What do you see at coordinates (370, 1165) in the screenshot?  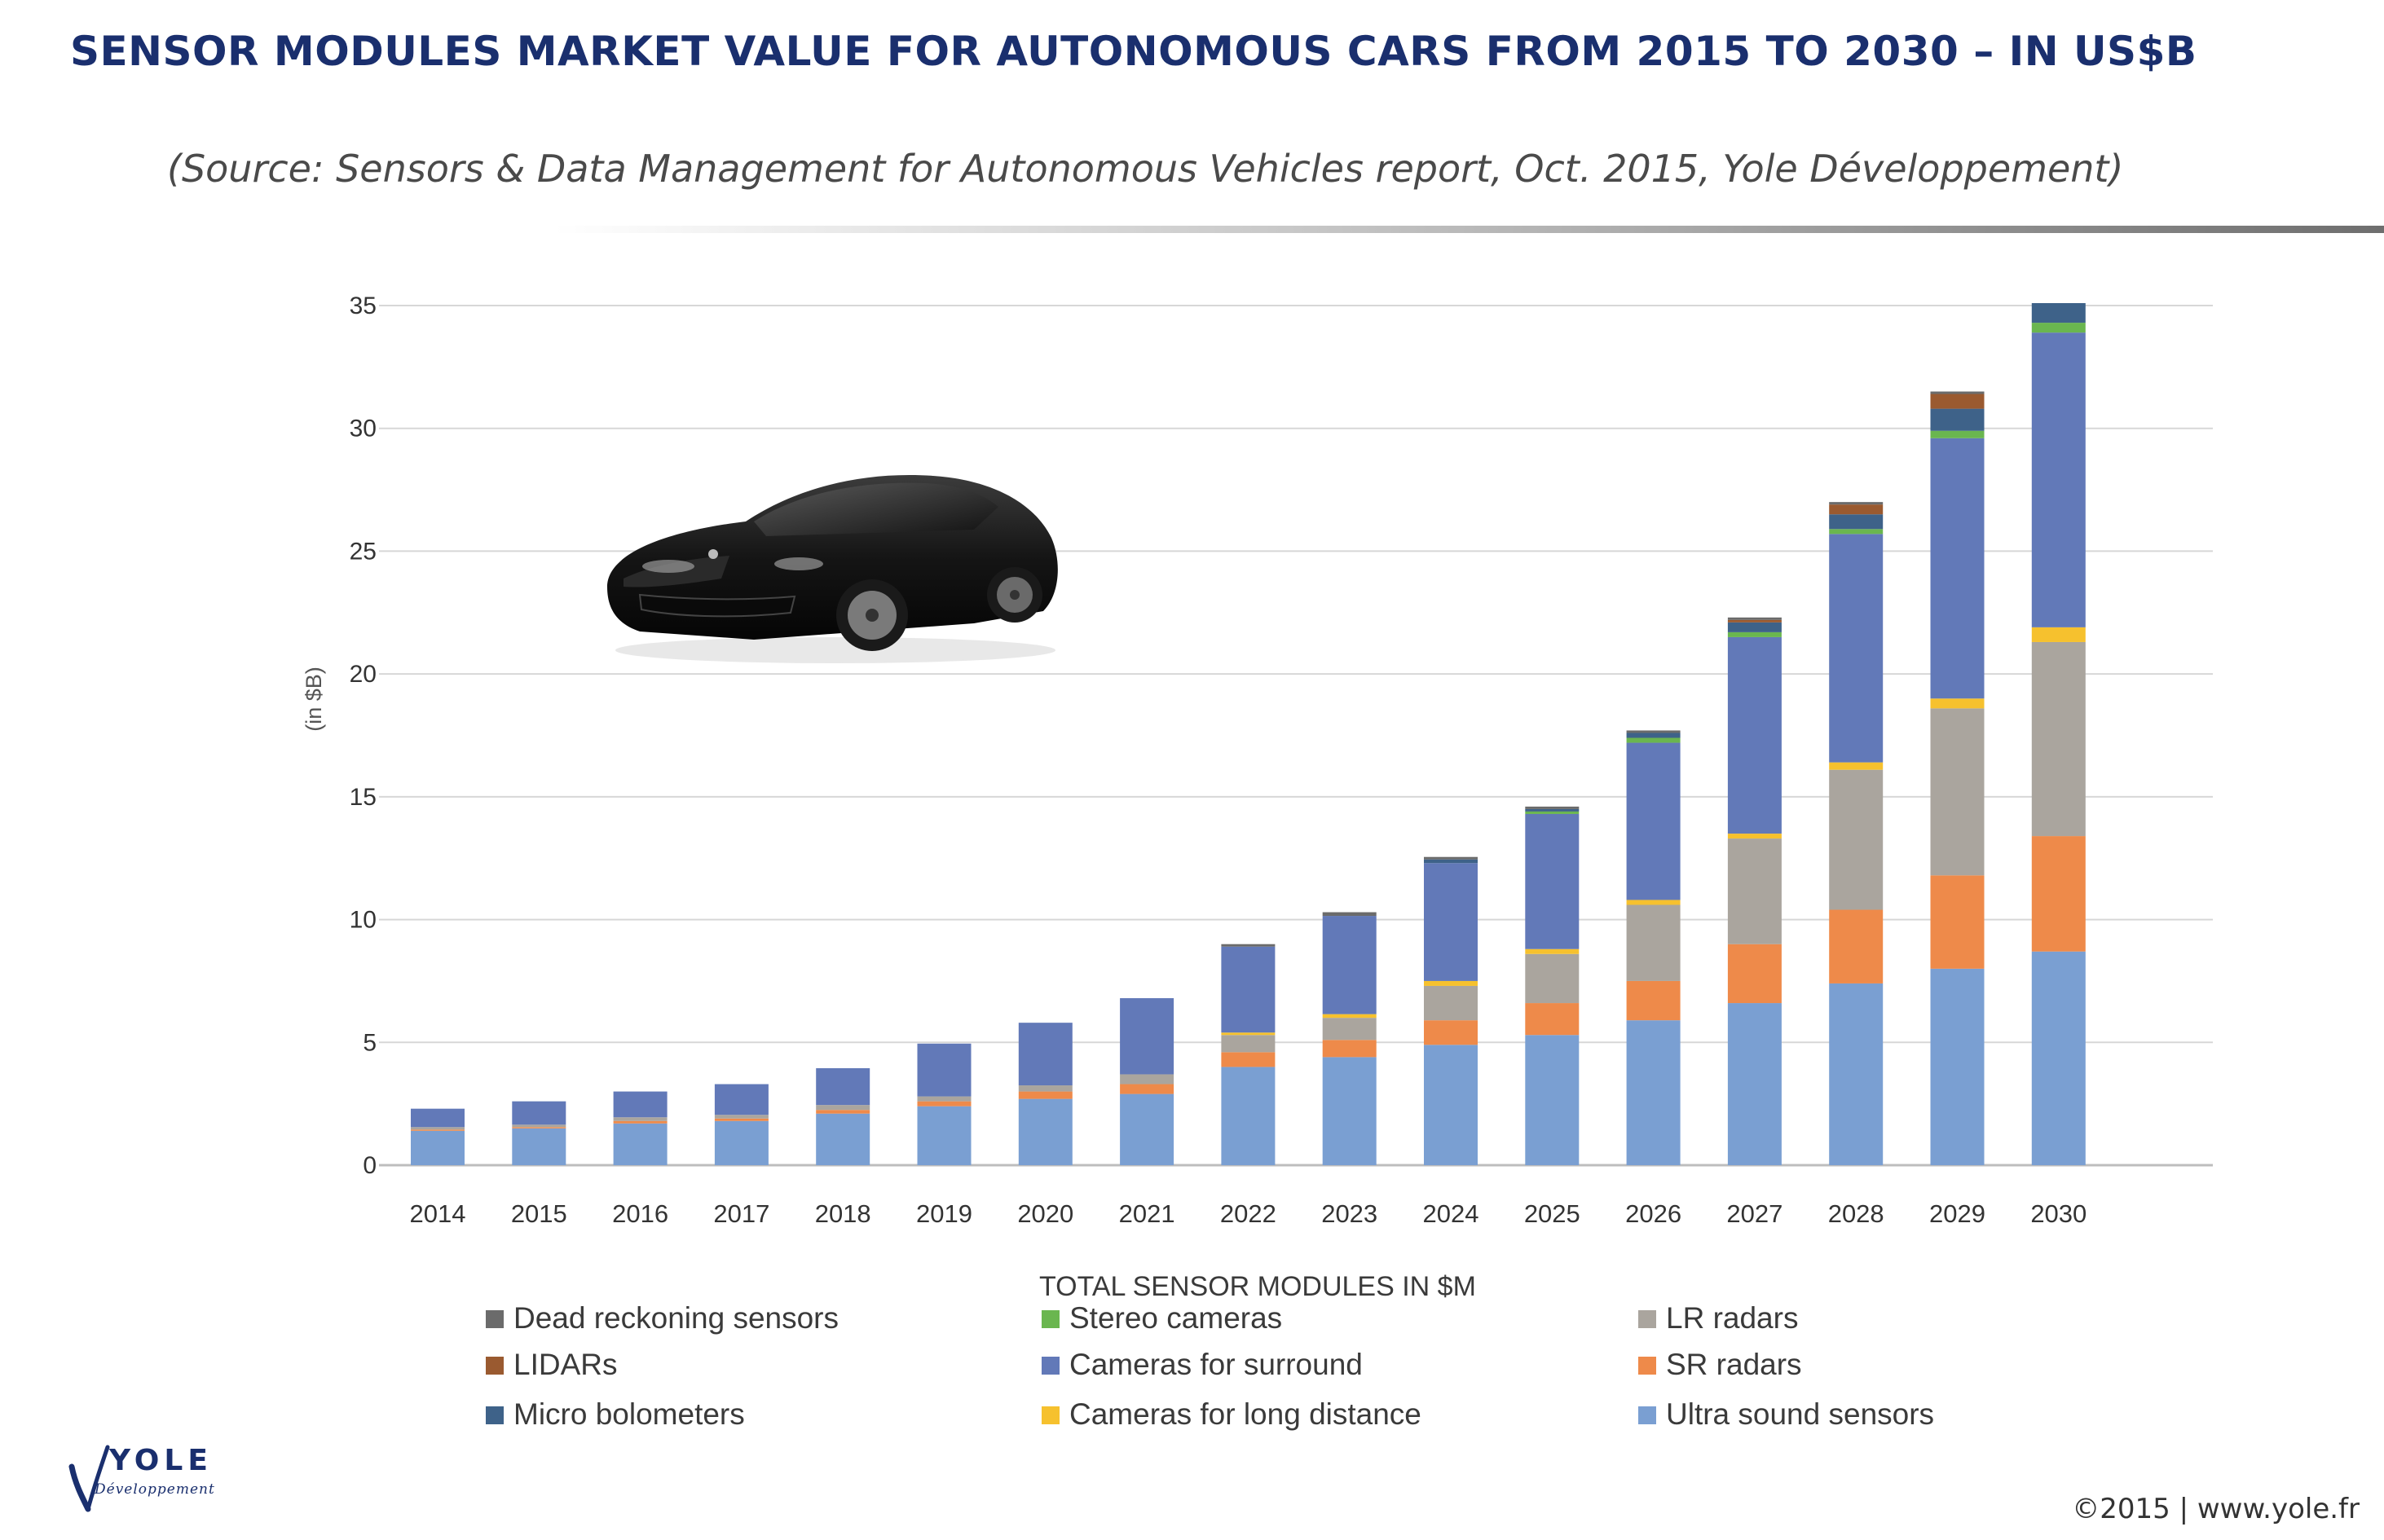 I see `y-tick-label: 0` at bounding box center [370, 1165].